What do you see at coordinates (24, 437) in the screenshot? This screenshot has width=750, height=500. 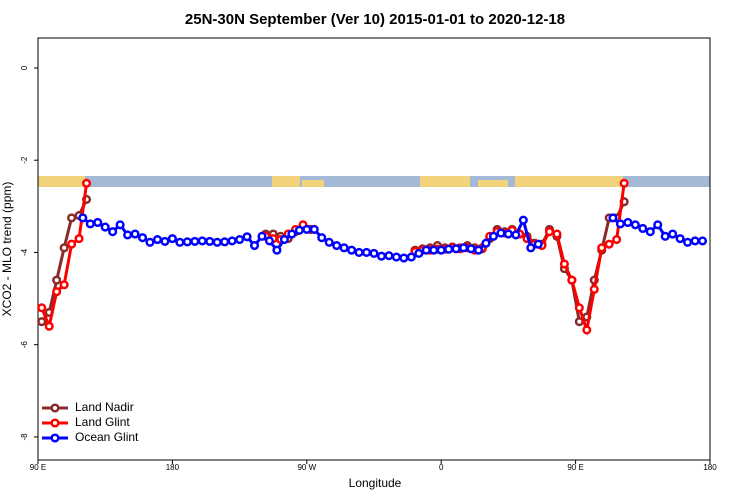 I see `y-tick-label: -8` at bounding box center [24, 437].